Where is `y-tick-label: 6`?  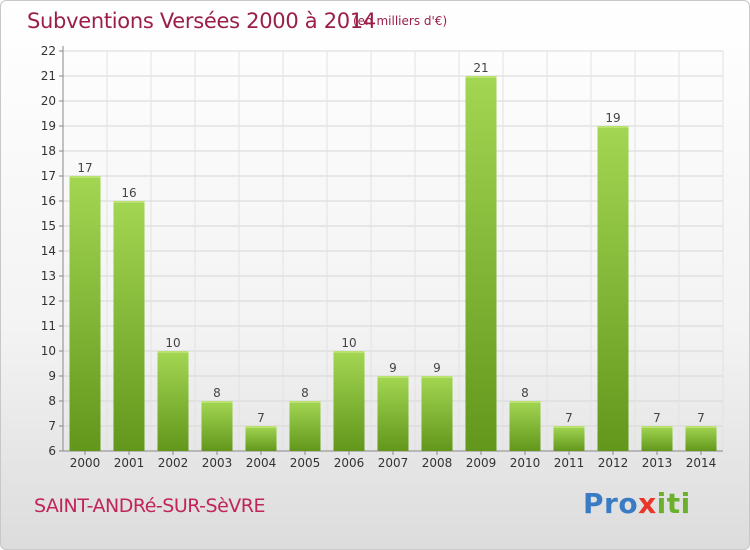 y-tick-label: 6 is located at coordinates (52, 451).